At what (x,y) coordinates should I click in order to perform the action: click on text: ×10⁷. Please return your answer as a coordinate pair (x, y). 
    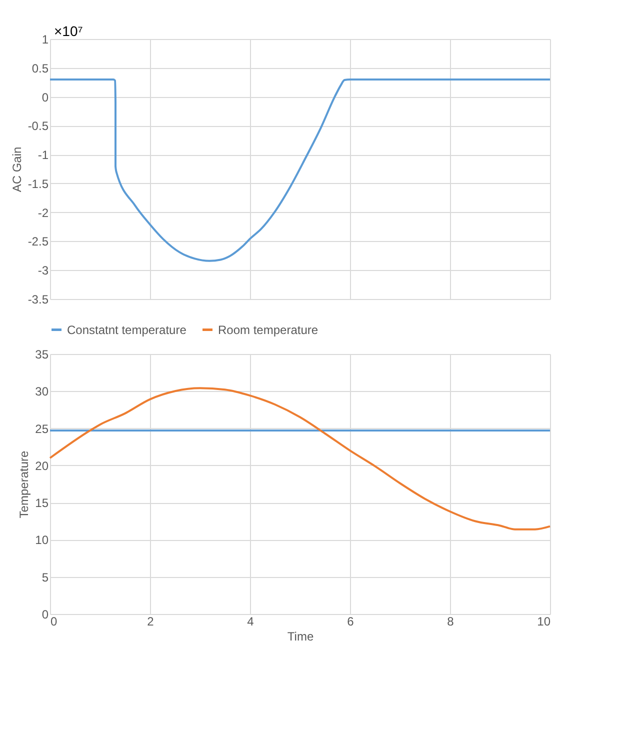
    Looking at the image, I should click on (68, 31).